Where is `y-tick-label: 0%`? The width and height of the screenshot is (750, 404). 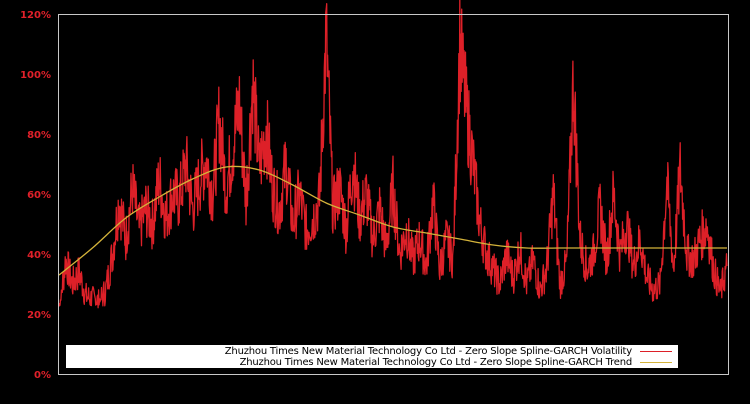
y-tick-label: 0% is located at coordinates (42, 375).